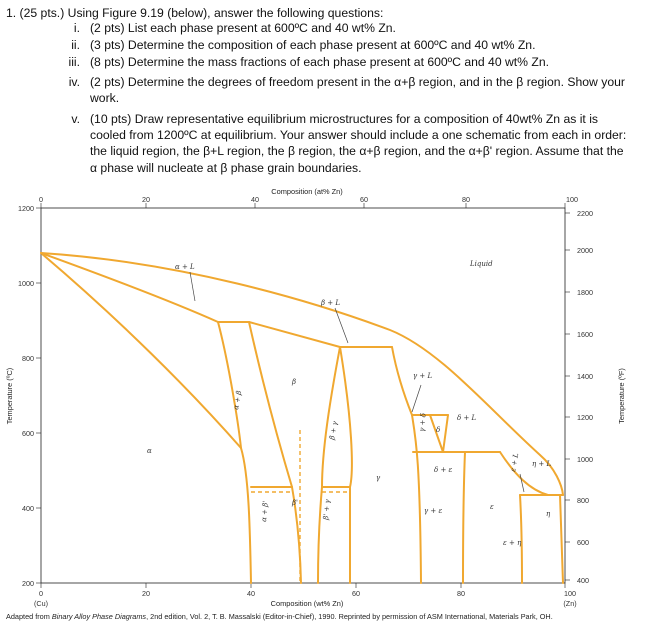 This screenshot has height=637, width=650. What do you see at coordinates (74, 82) in the screenshot?
I see `item-number: iv.` at bounding box center [74, 82].